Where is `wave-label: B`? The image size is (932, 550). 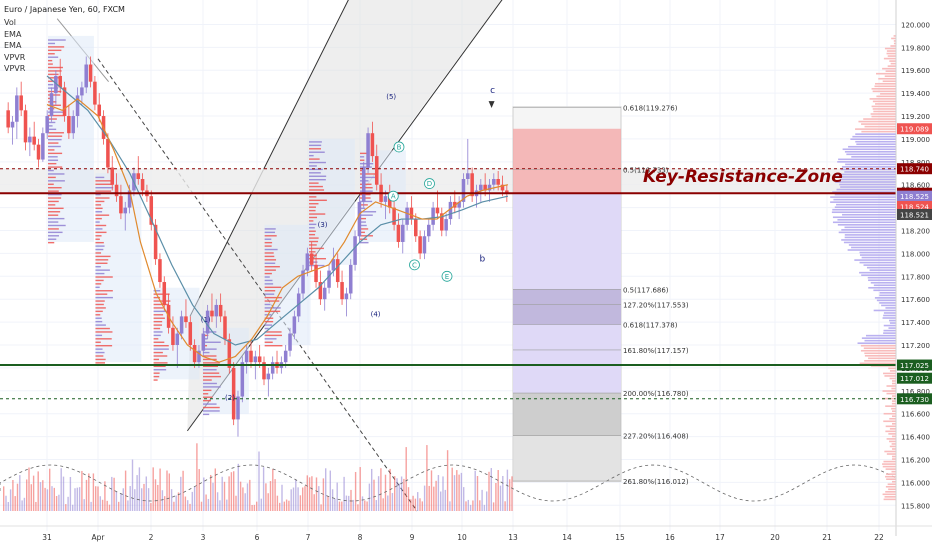 wave-label: B is located at coordinates (399, 147).